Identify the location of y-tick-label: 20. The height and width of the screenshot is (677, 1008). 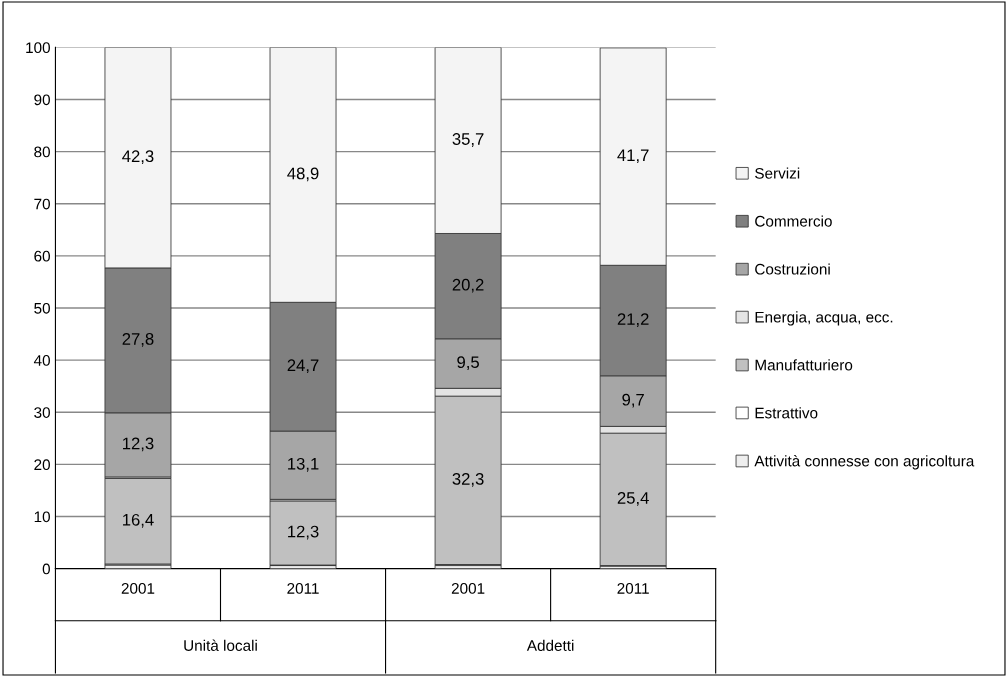
(42, 465).